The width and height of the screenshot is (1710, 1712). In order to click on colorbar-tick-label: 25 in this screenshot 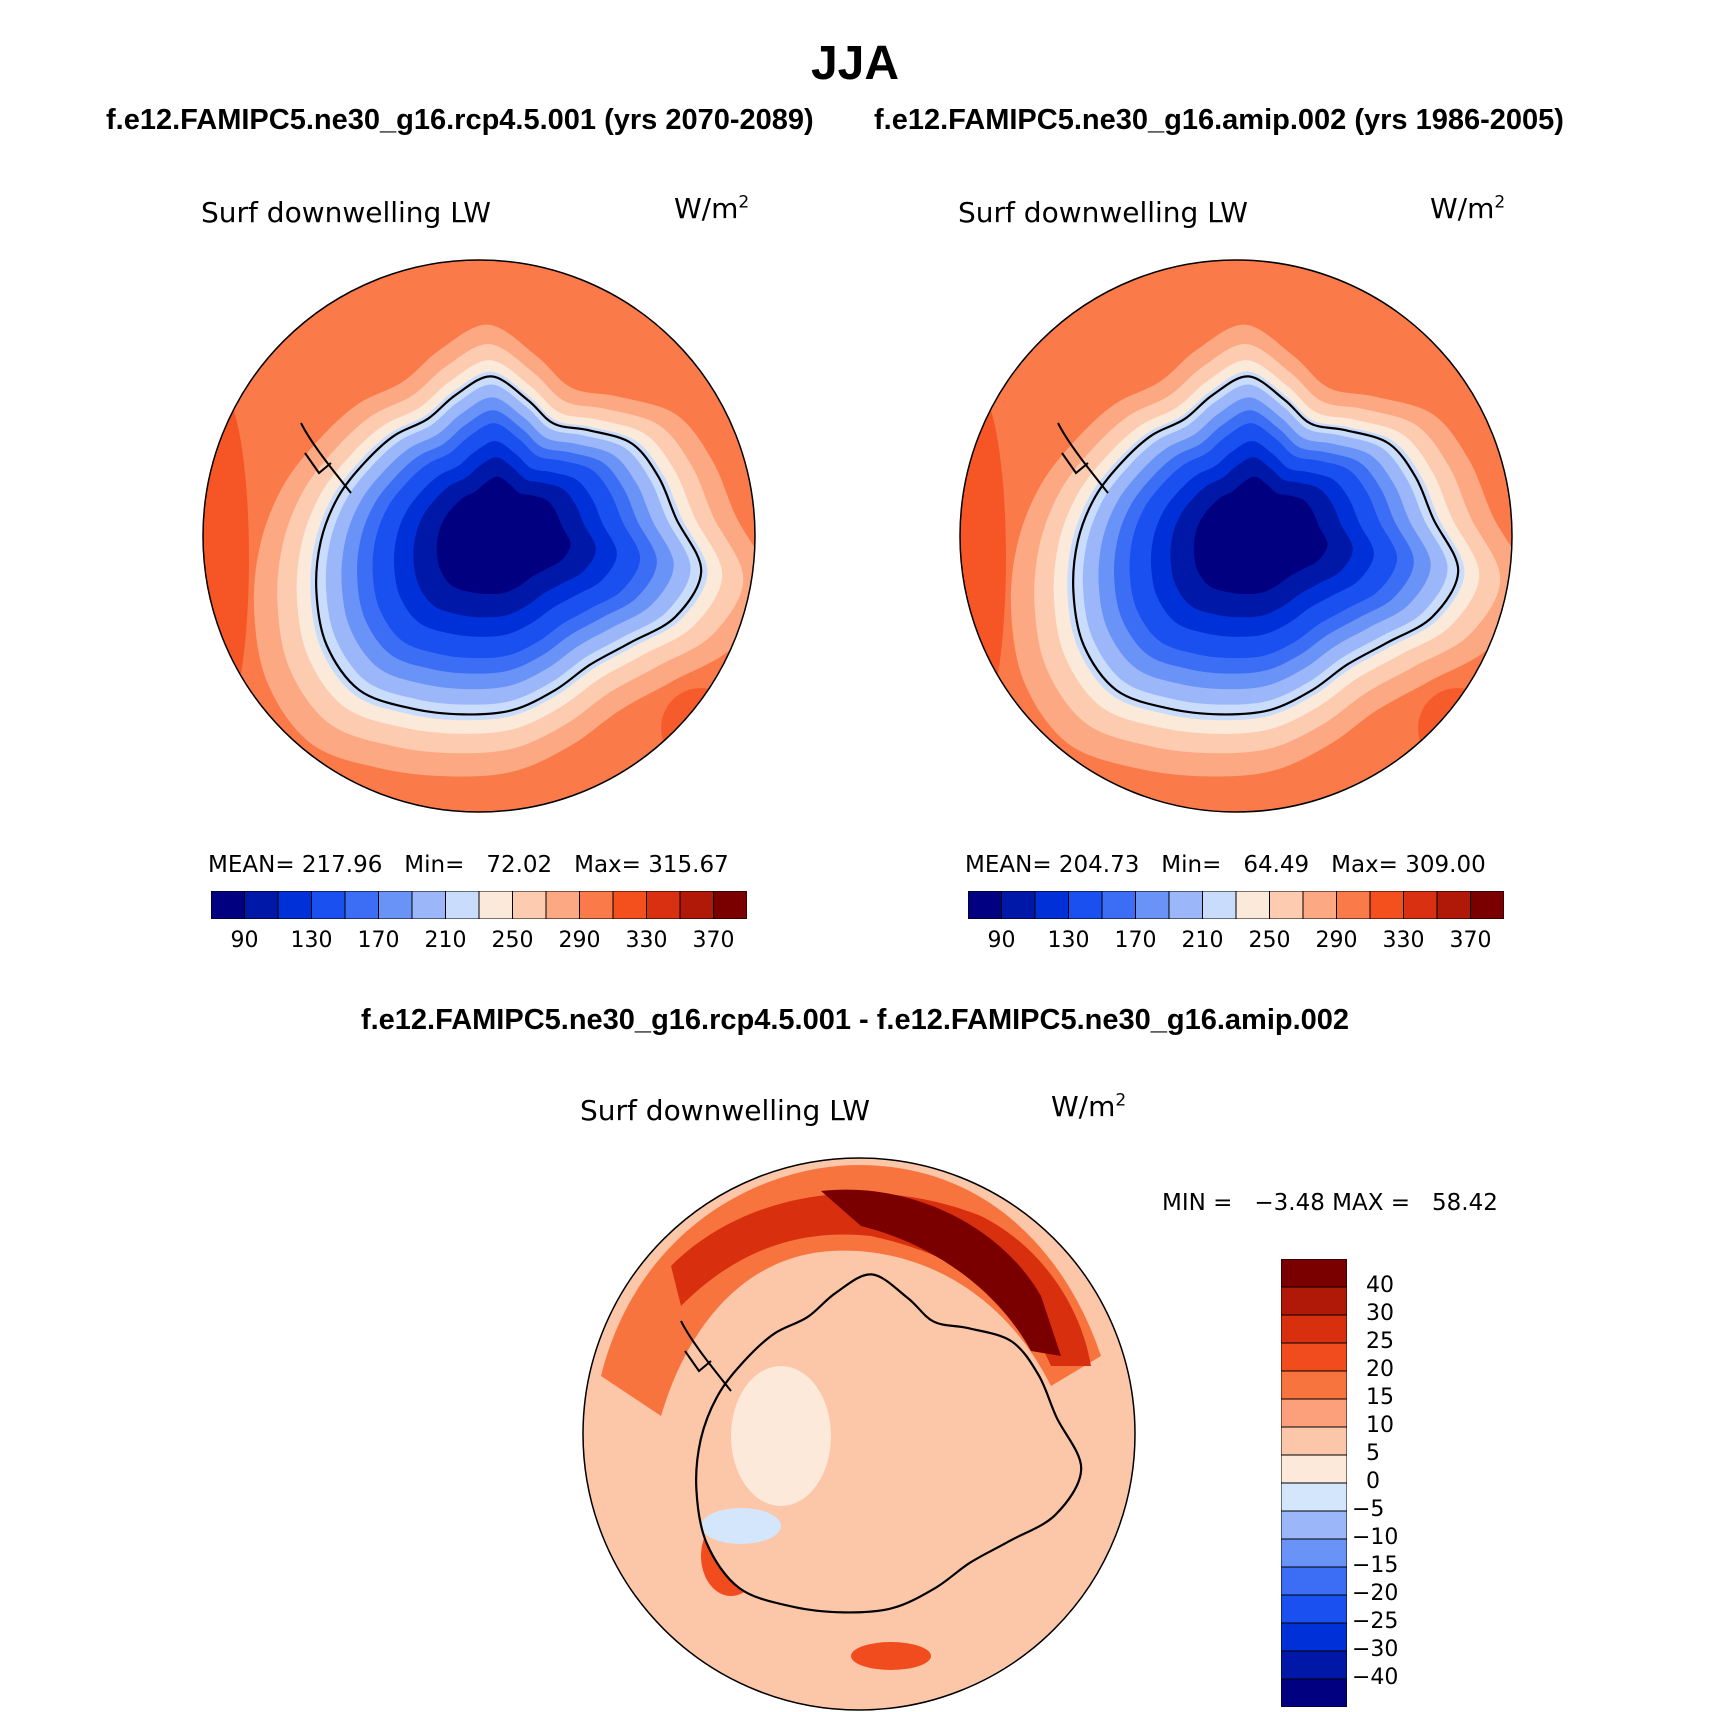, I will do `click(1380, 1341)`.